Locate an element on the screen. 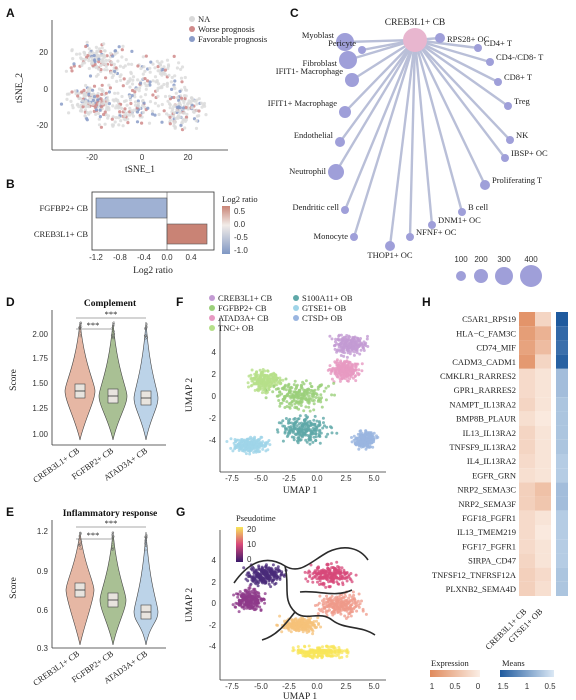 The image size is (576, 700). umap-xtick: -5.0 is located at coordinates (261, 478).